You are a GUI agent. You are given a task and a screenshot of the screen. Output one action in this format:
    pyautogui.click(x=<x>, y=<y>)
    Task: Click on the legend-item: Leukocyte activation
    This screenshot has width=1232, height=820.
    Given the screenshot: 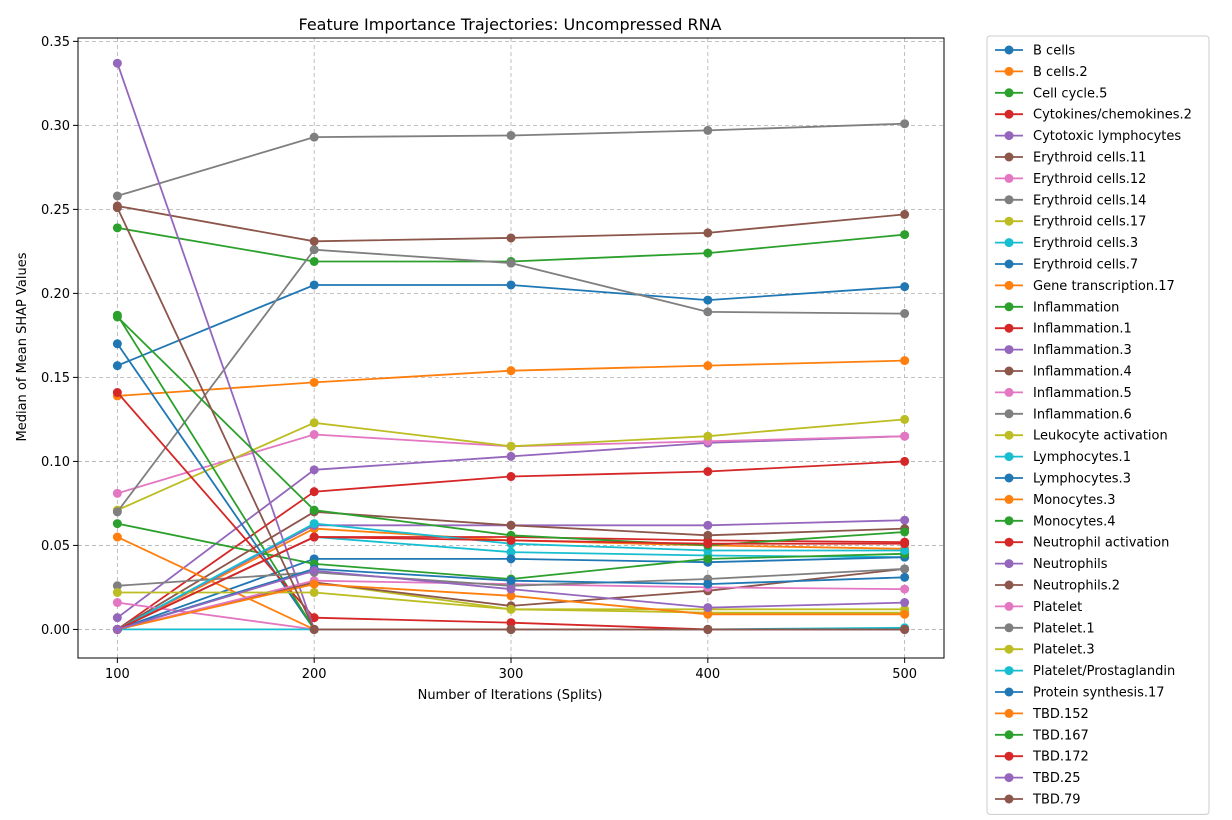 What is the action you would take?
    pyautogui.click(x=1081, y=436)
    